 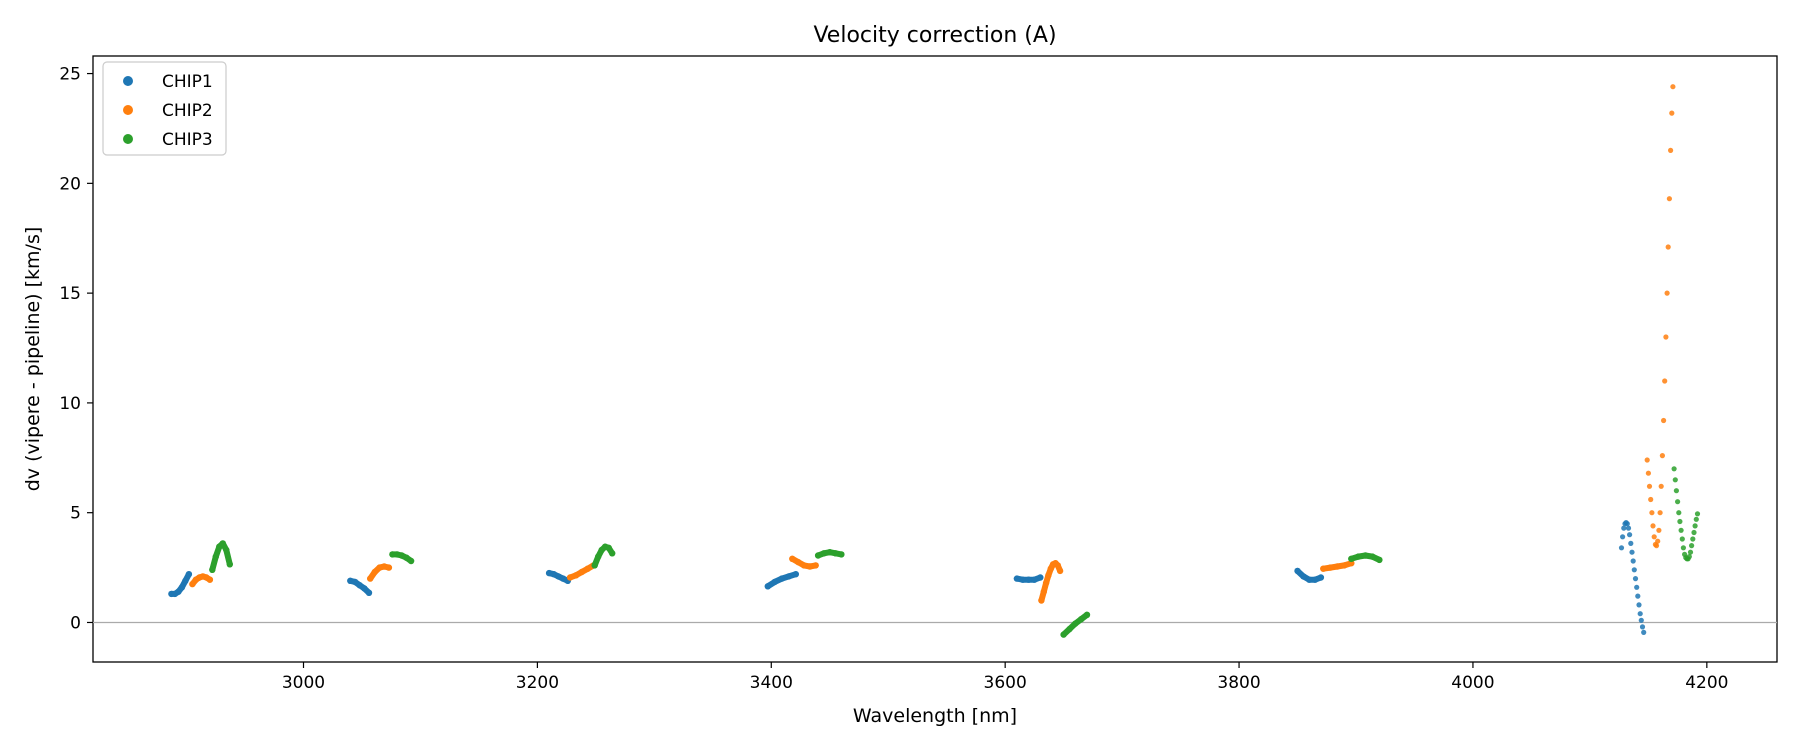 I want to click on legend: CHIP1 CHIP2 CHIP3, so click(x=164, y=108).